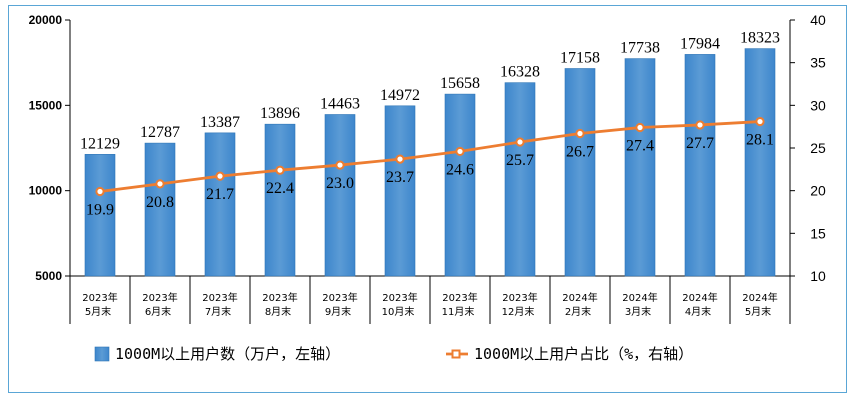 This screenshot has width=857, height=401. What do you see at coordinates (520, 72) in the screenshot?
I see `bar-value-label: 16328` at bounding box center [520, 72].